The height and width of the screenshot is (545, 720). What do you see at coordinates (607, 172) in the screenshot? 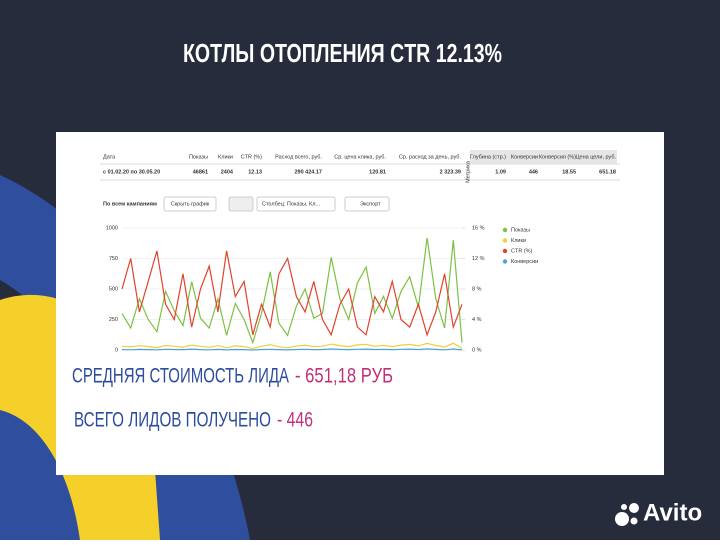
I see `table-cell: 651.18` at bounding box center [607, 172].